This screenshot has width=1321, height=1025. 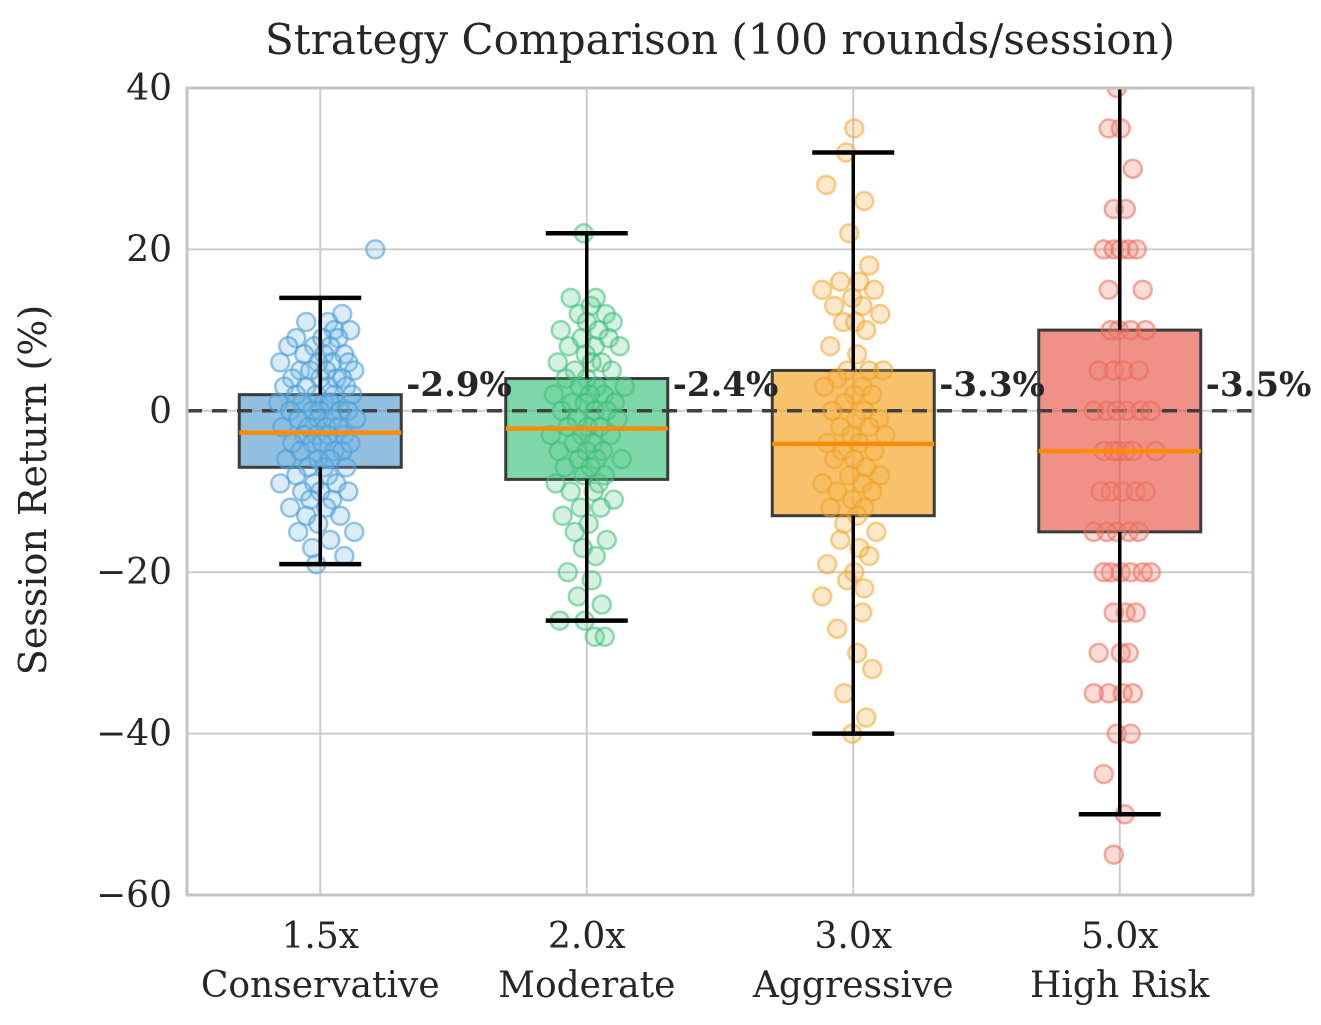 What do you see at coordinates (134, 734) in the screenshot?
I see `y-tick-label: −40` at bounding box center [134, 734].